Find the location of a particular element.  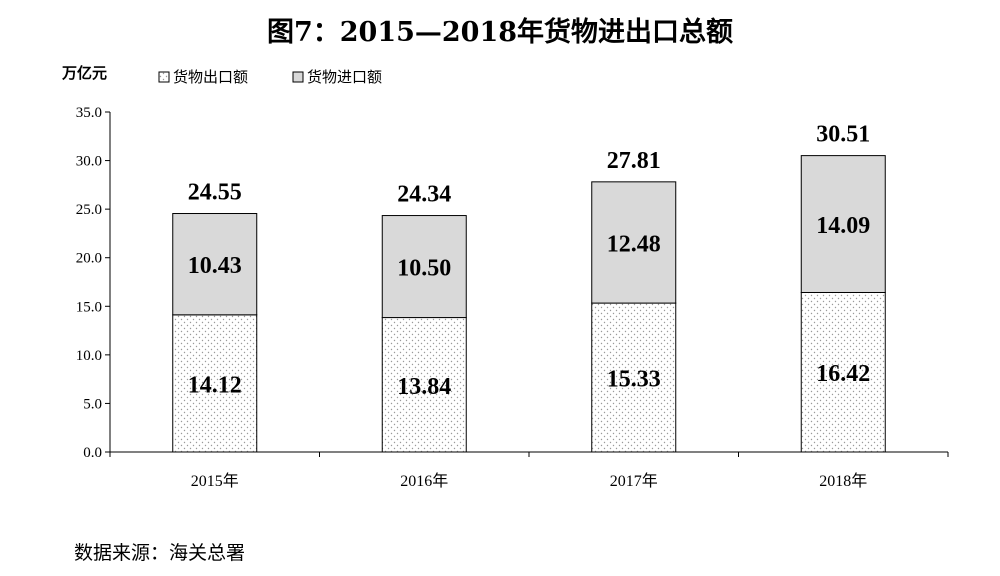

y-tick-label: 35.0 is located at coordinates (89, 113).